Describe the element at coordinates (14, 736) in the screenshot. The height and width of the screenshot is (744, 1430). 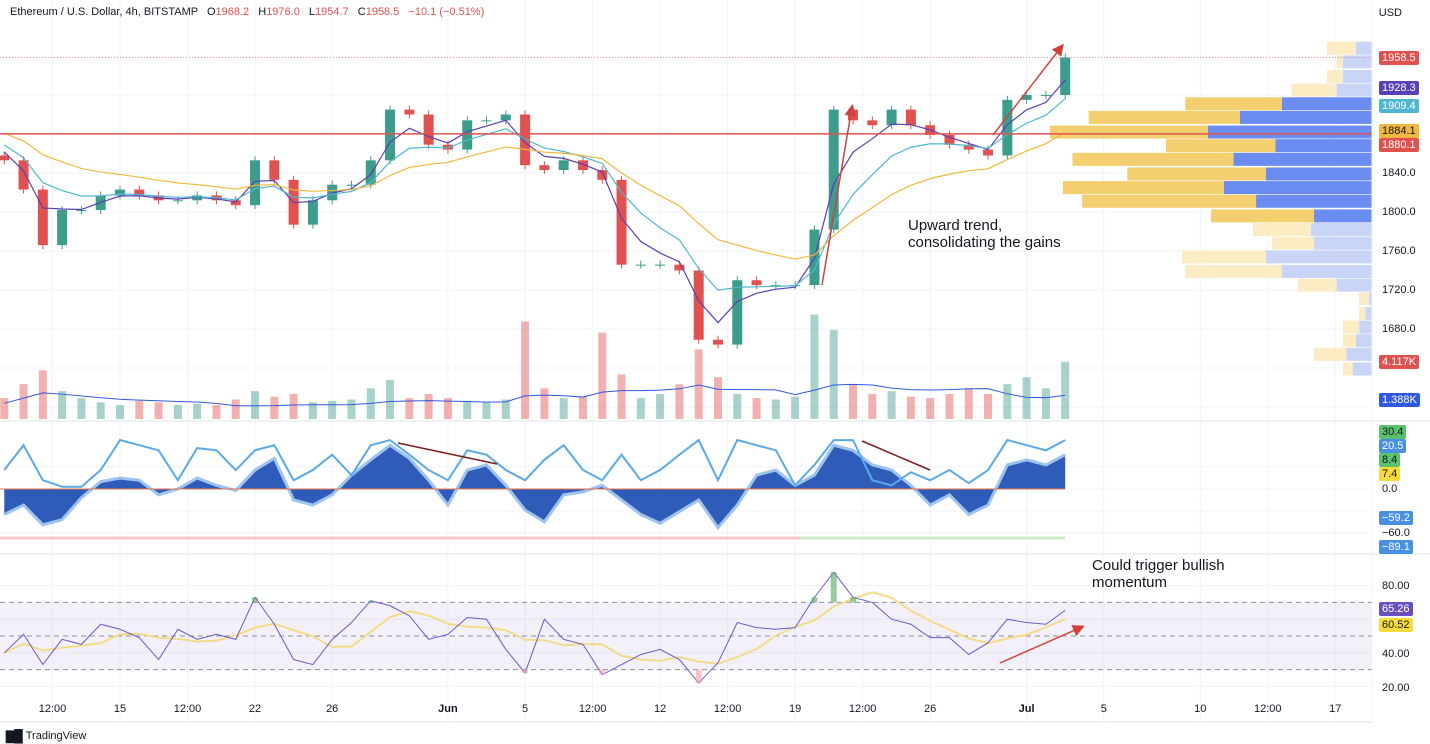
I see `tradingview-logo-icon: ▇█` at that location.